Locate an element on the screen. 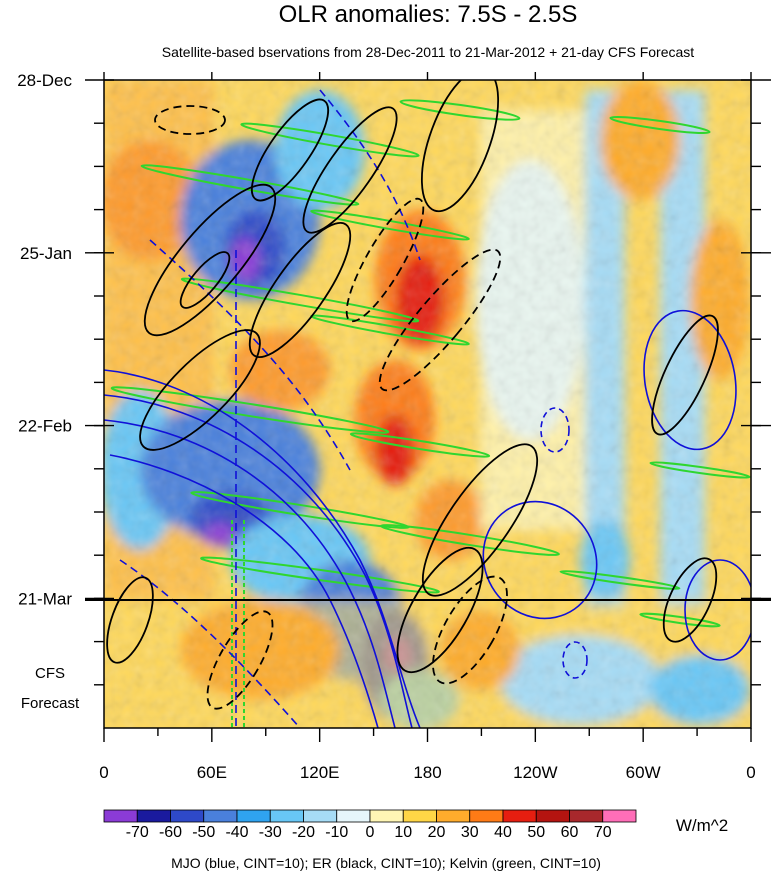  colorbar-tick-label: 60 is located at coordinates (570, 832).